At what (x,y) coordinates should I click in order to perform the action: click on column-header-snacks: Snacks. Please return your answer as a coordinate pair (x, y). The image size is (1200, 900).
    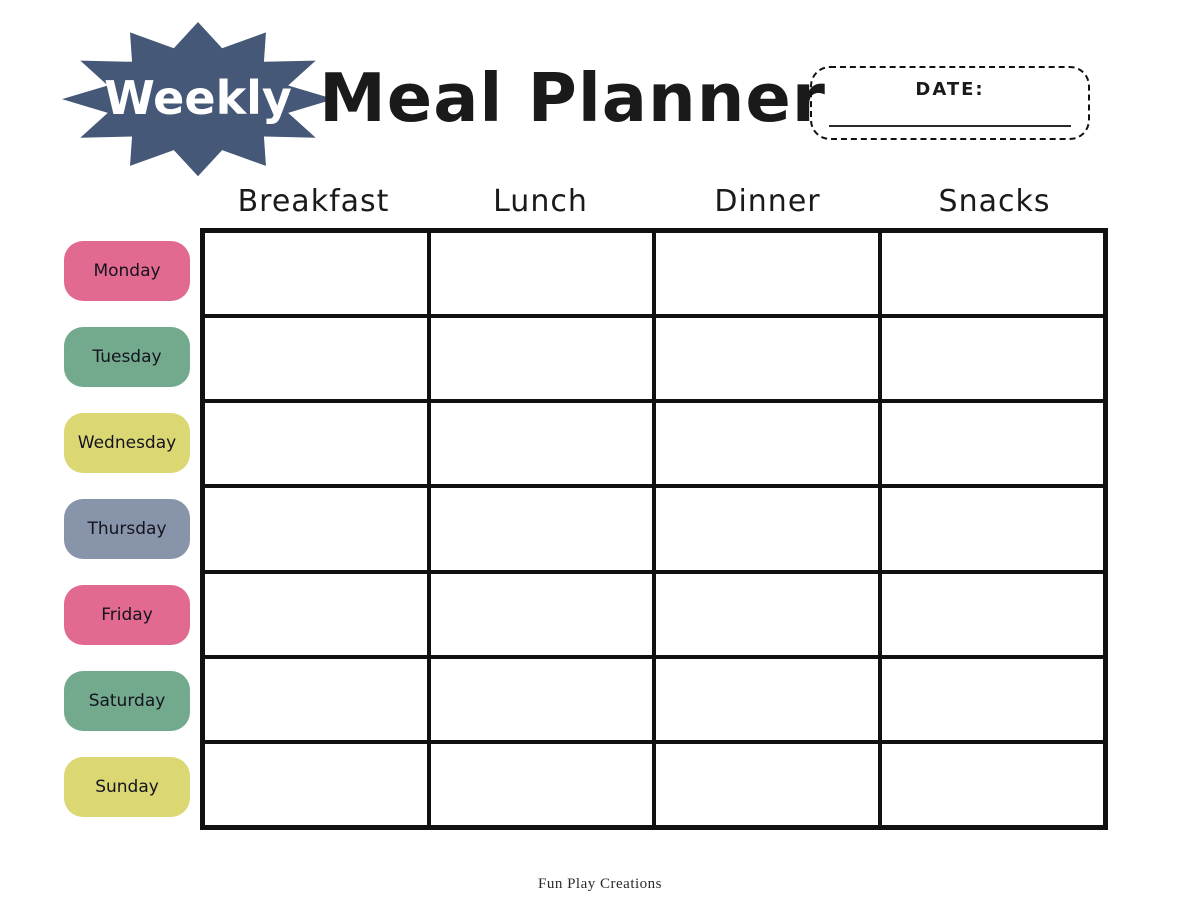
    Looking at the image, I should click on (994, 201).